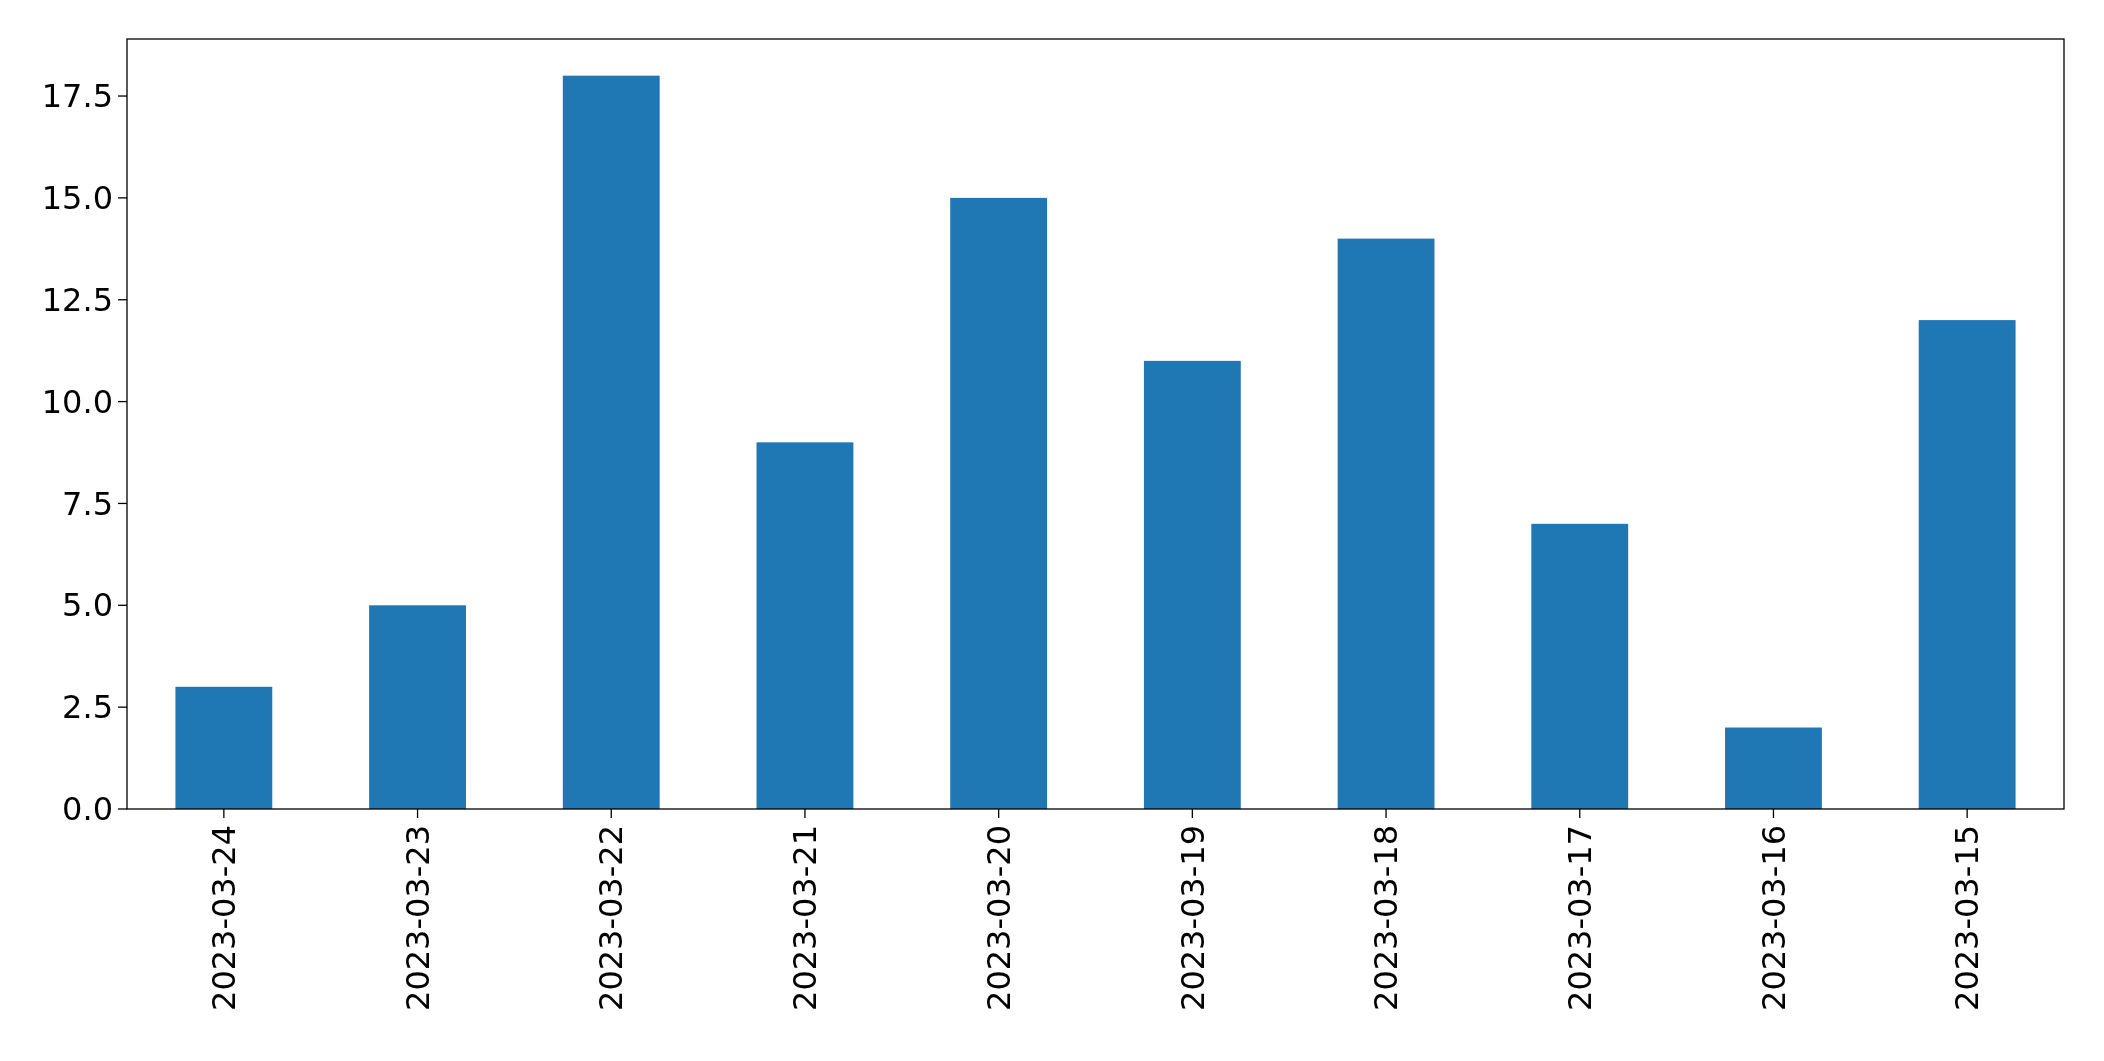 This screenshot has height=1061, width=2104. I want to click on x-tick-label: 2023-03-23, so click(417, 918).